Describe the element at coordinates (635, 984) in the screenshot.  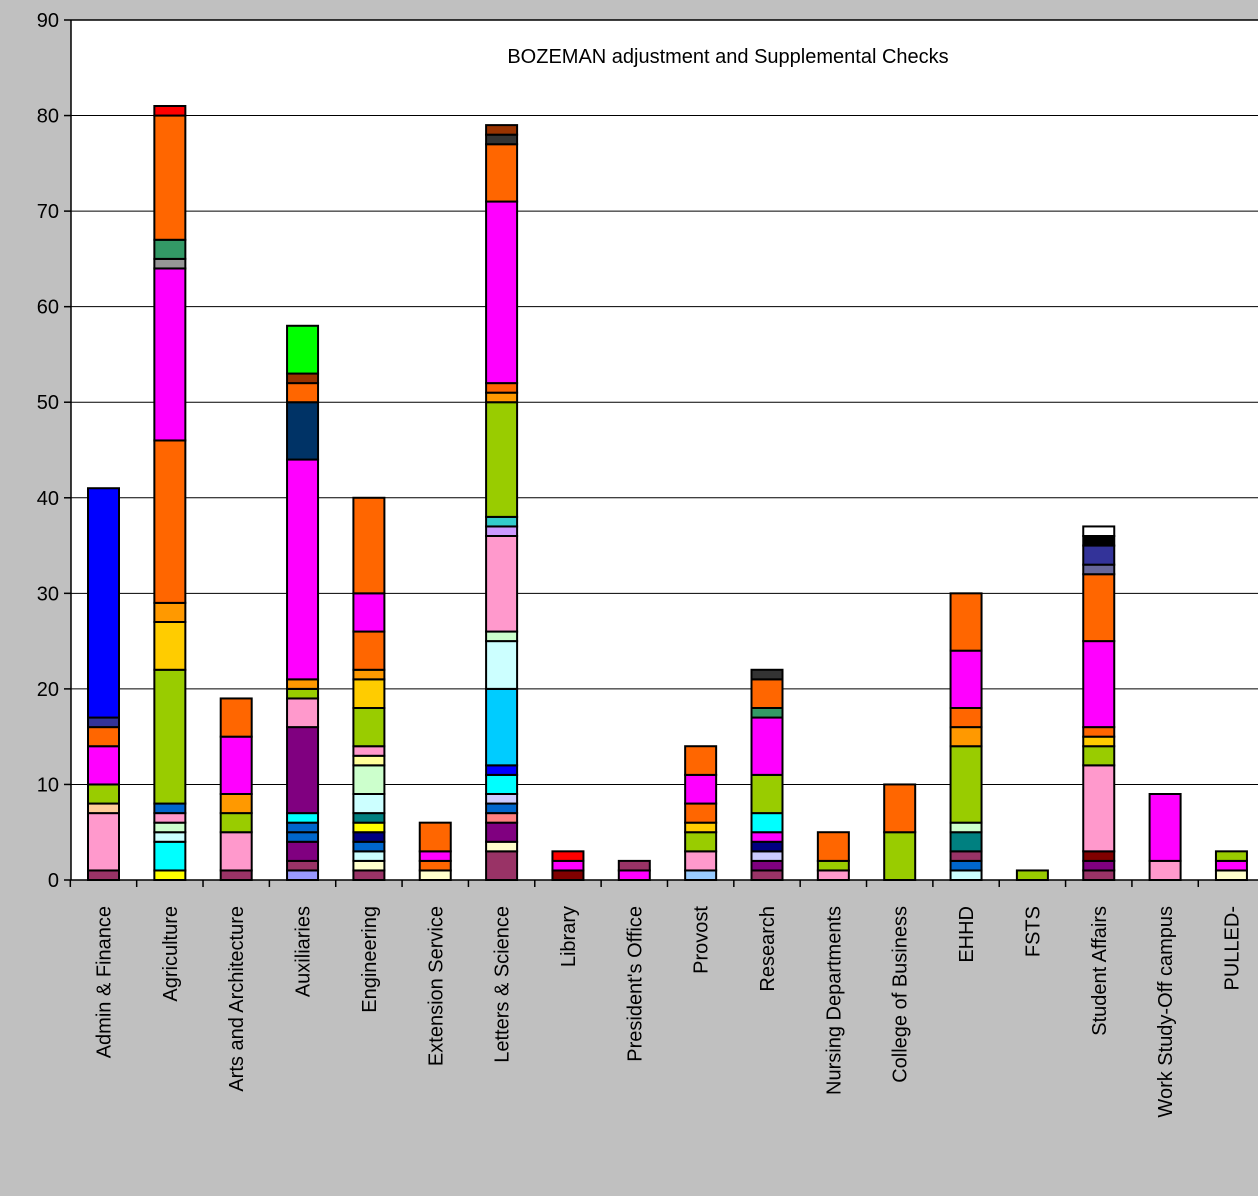
I see `x-tick-label: President's Office` at that location.